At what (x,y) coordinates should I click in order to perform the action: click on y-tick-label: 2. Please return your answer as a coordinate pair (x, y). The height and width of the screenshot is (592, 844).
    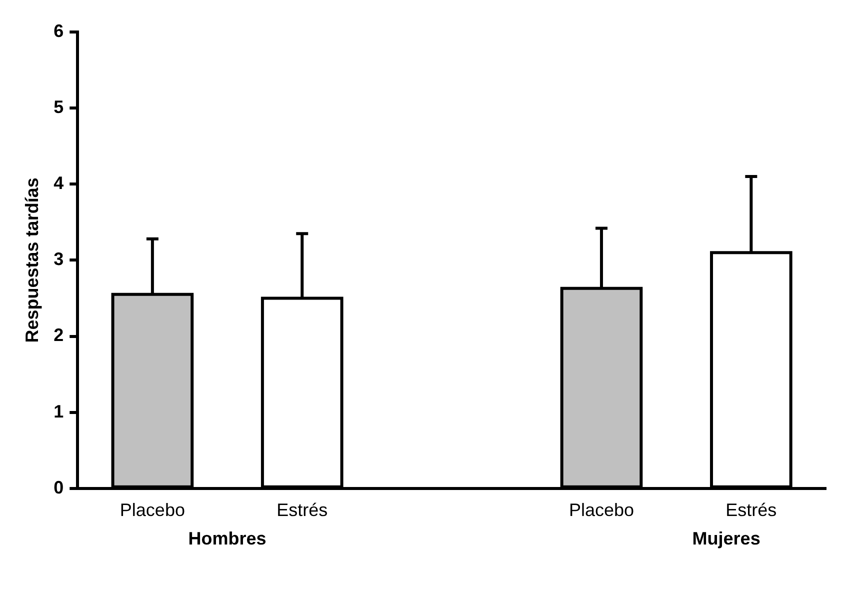
    Looking at the image, I should click on (59, 335).